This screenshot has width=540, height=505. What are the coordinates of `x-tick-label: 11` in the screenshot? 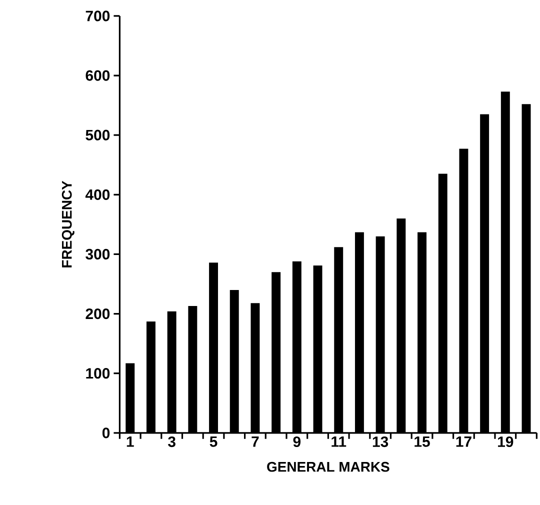 It's located at (339, 441).